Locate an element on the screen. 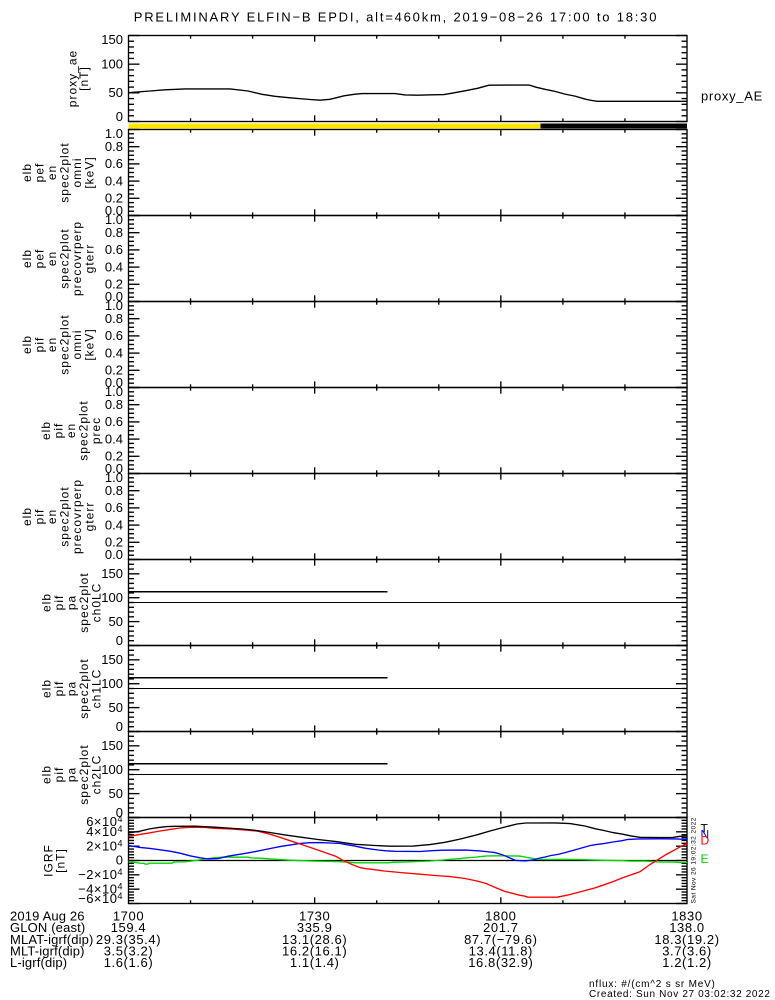 The image size is (775, 1000). svg-text: 2×104 is located at coordinates (104, 845).